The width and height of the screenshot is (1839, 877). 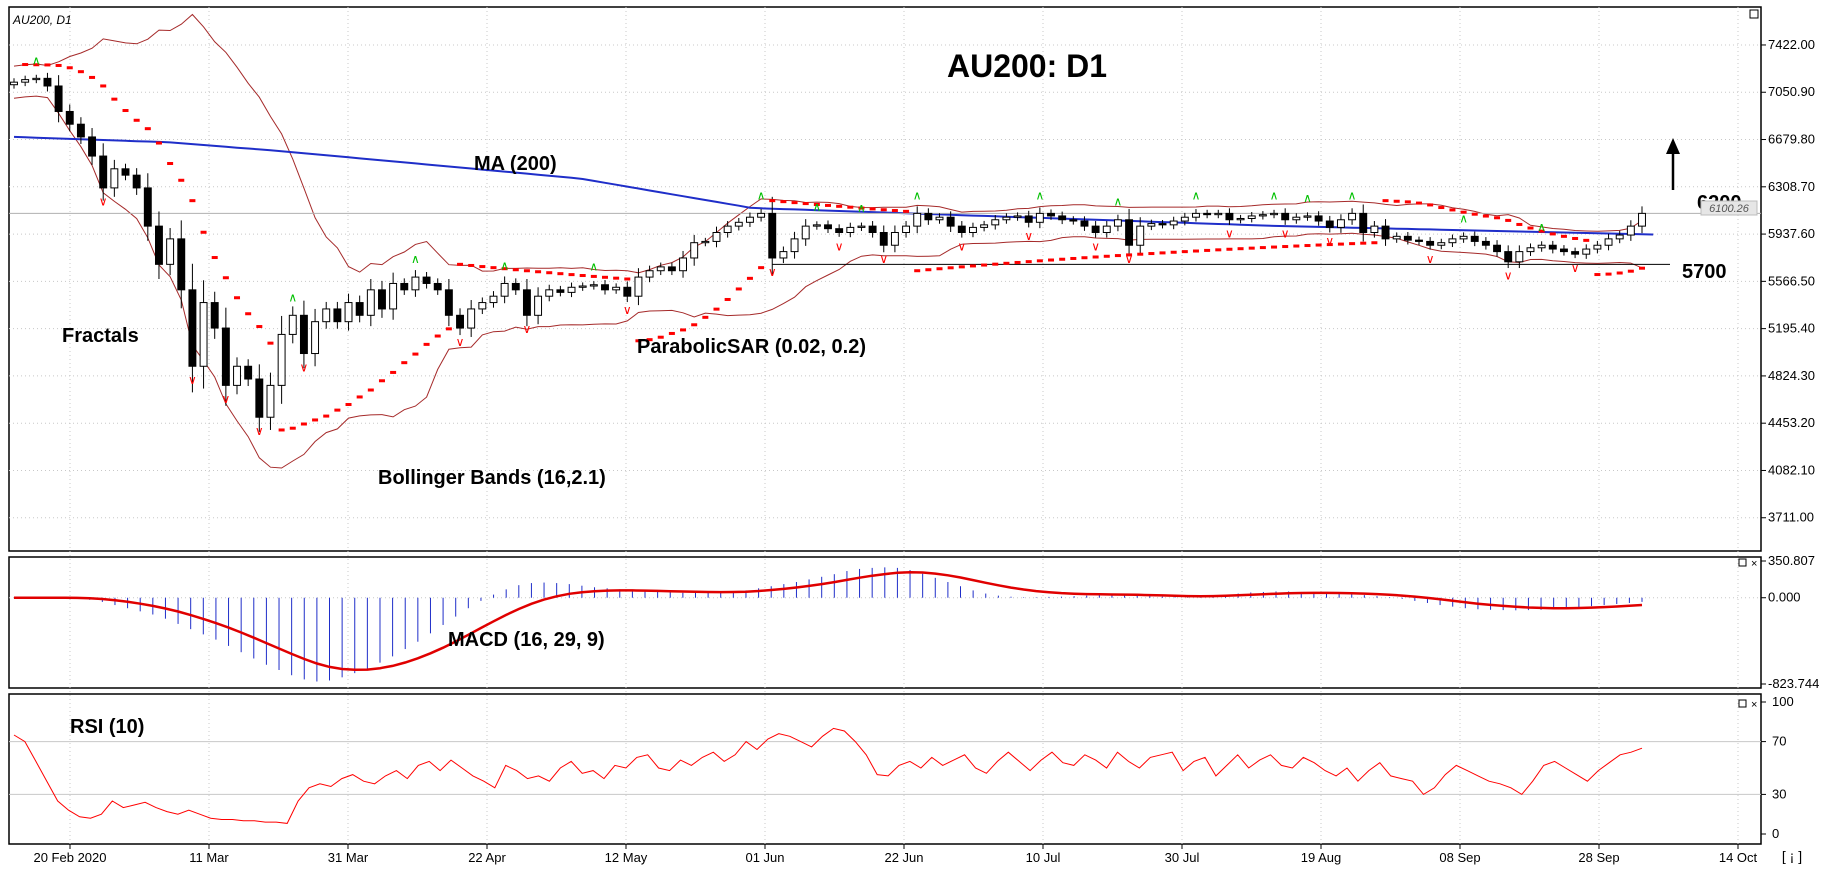 I want to click on maximize-icon, so click(x=1754, y=14).